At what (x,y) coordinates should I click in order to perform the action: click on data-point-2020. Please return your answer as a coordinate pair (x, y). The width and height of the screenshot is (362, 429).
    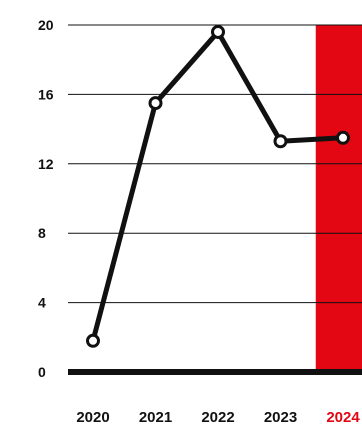
    Looking at the image, I should click on (93, 340).